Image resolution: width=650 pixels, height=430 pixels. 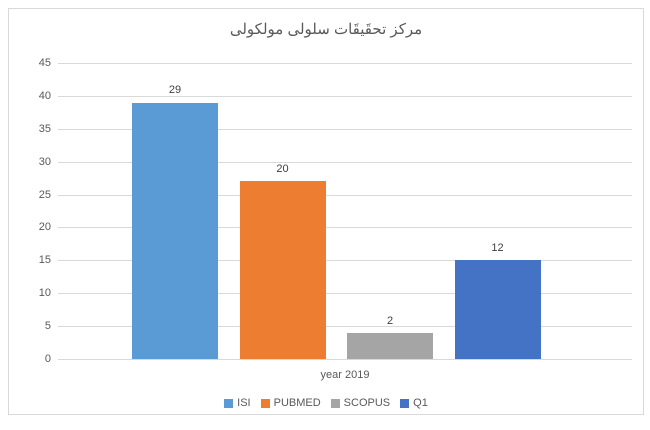 I want to click on y-tick-label: 35, so click(x=44, y=128).